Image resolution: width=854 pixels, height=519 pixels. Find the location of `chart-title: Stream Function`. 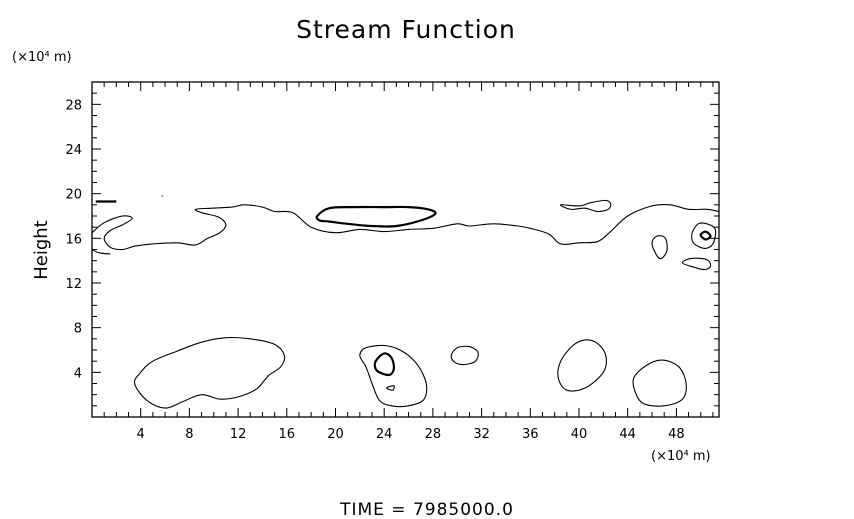

chart-title: Stream Function is located at coordinates (406, 29).